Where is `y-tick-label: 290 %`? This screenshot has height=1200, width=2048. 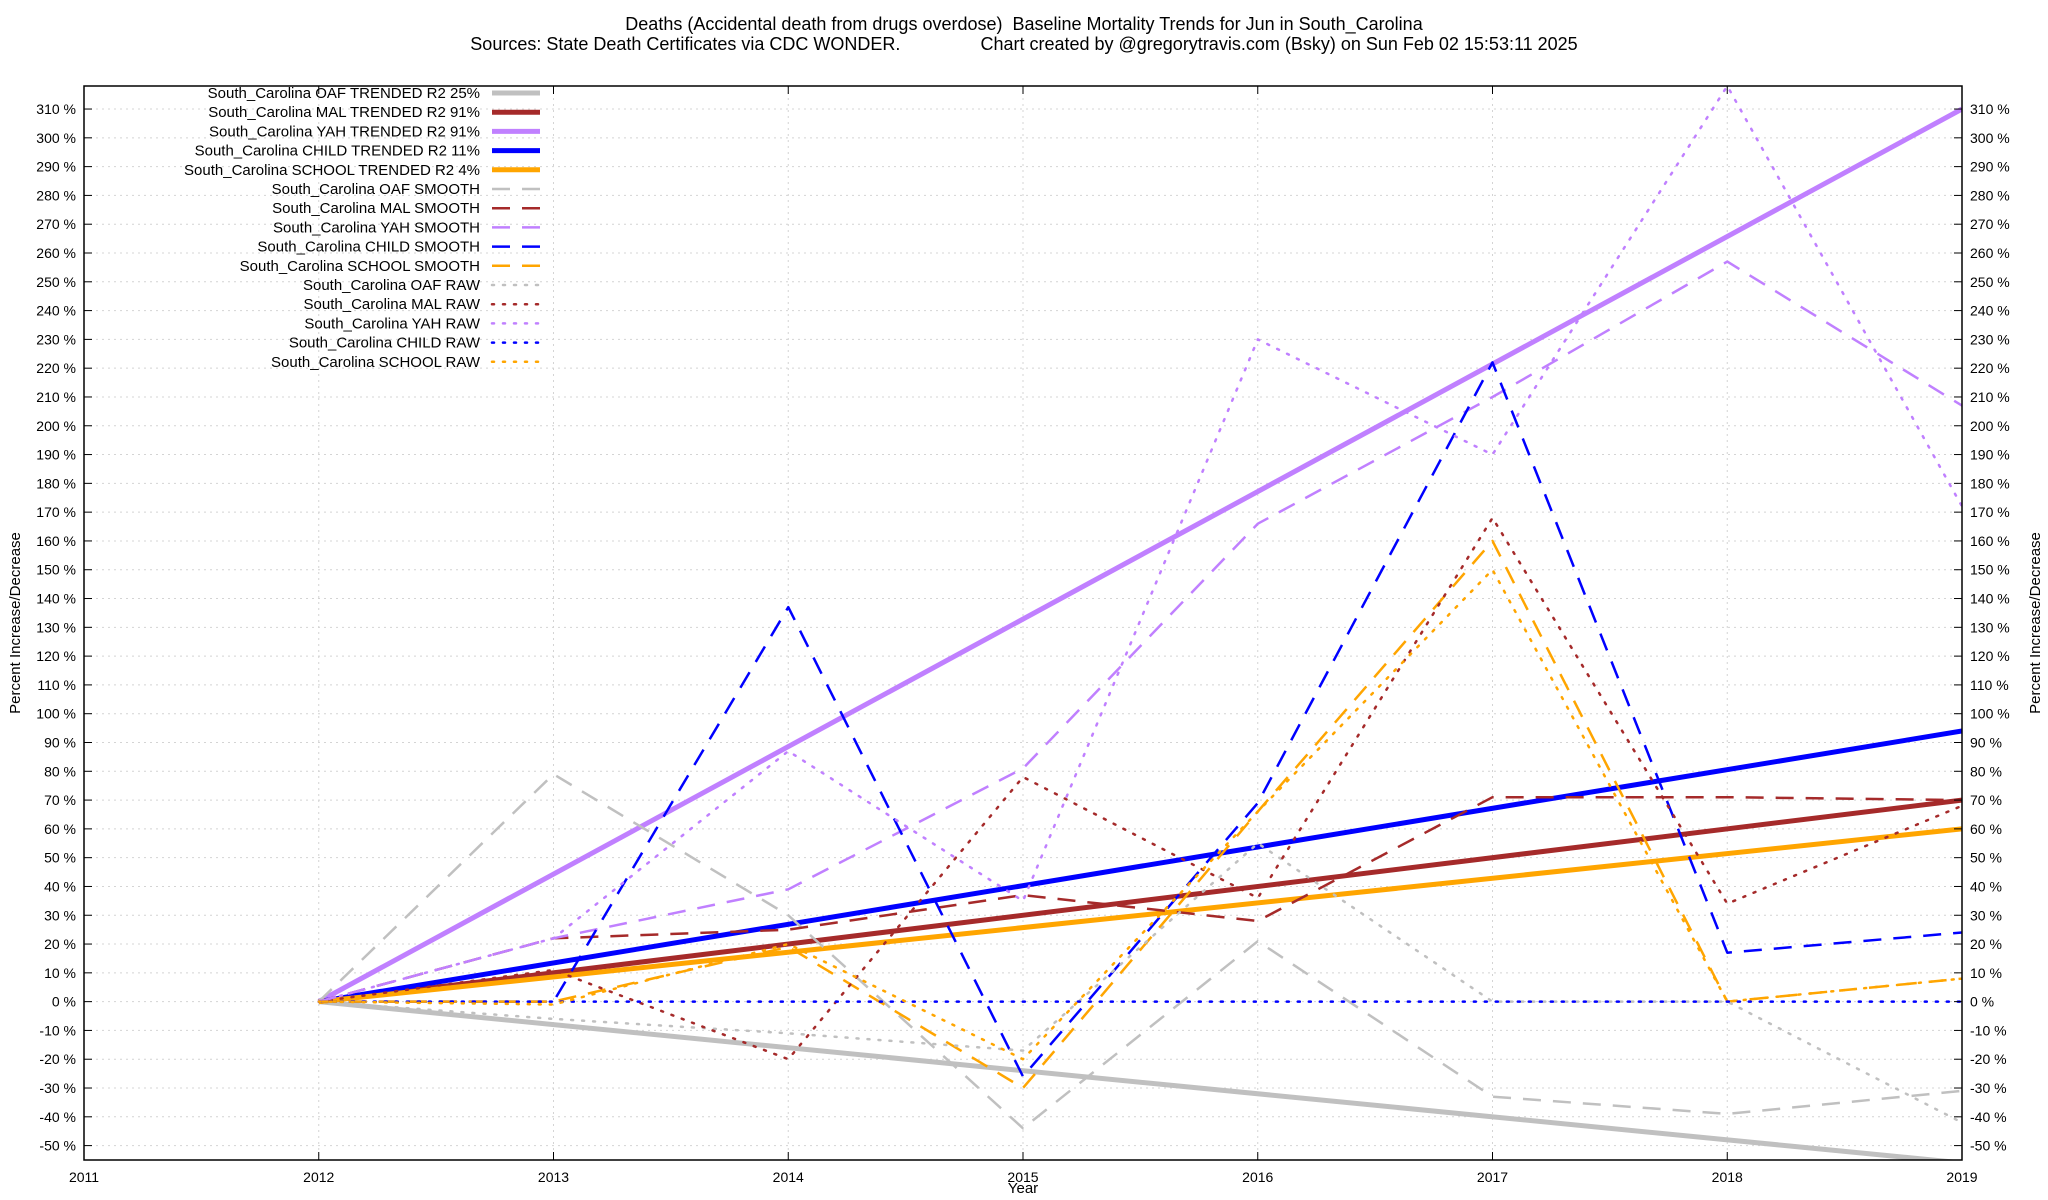
y-tick-label: 290 % is located at coordinates (56, 167).